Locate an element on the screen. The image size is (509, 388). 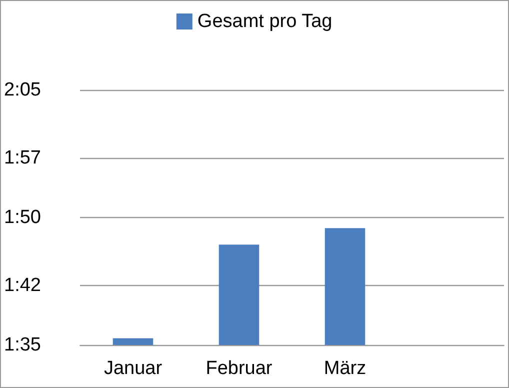
legend-label: Gesamt pro Tag is located at coordinates (264, 21).